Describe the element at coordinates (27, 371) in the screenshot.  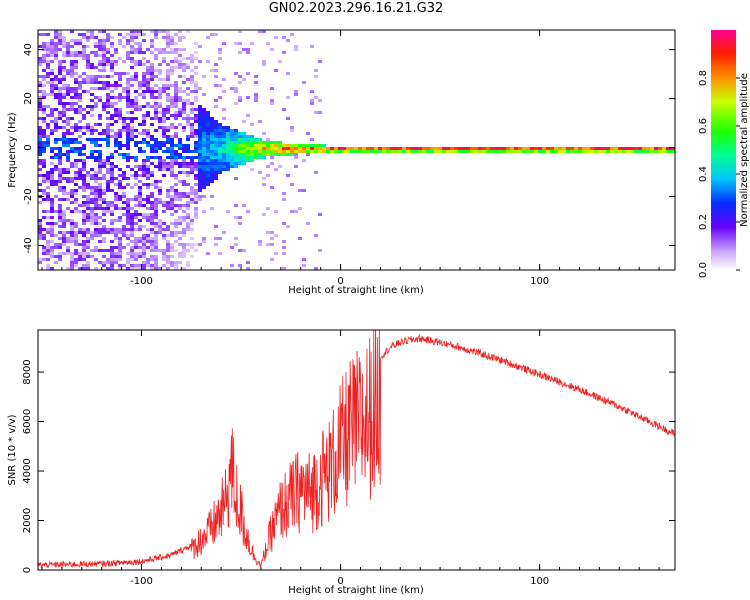
I see `bottom-y-tick-label: 8000` at that location.